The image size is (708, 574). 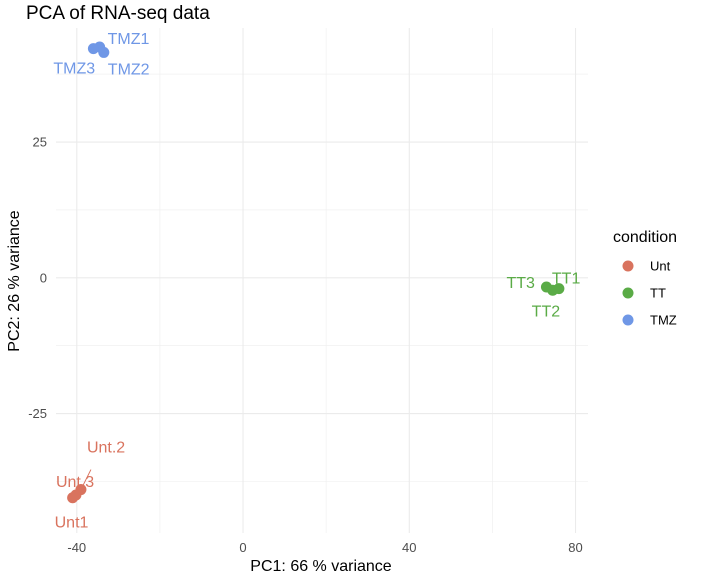 What do you see at coordinates (75, 482) in the screenshot?
I see `point-label-unt3: Unt.3` at bounding box center [75, 482].